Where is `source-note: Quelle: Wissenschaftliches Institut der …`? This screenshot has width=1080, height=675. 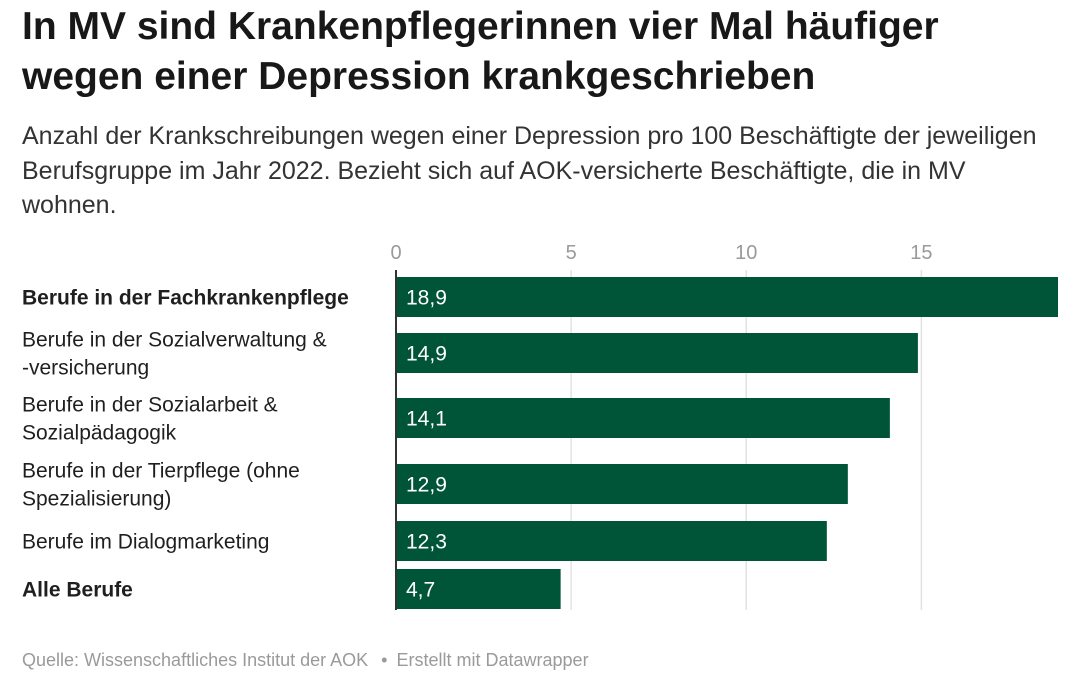
source-note: Quelle: Wissenschaftliches Institut der … is located at coordinates (195, 660).